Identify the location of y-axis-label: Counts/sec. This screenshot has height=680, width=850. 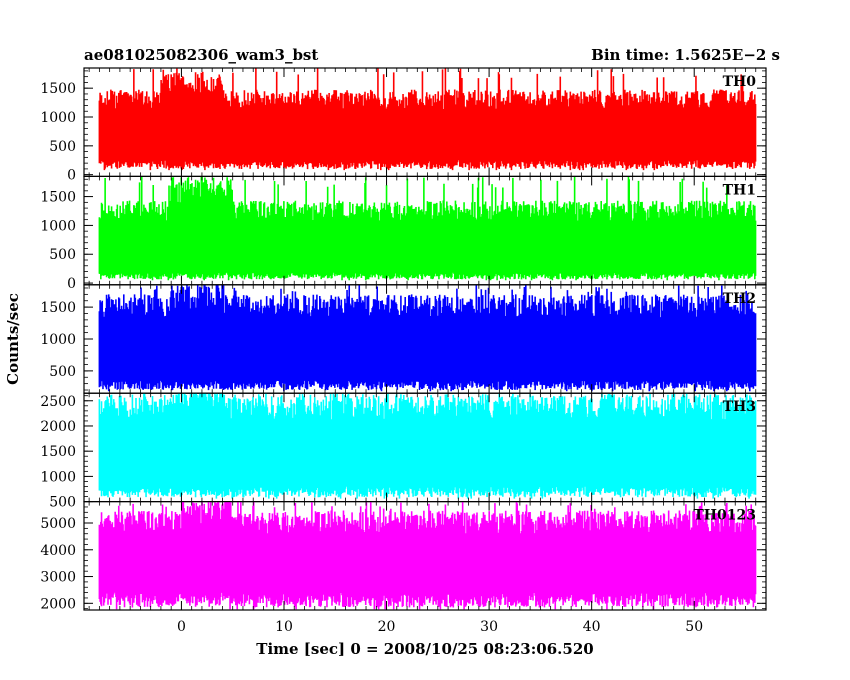
(13, 339).